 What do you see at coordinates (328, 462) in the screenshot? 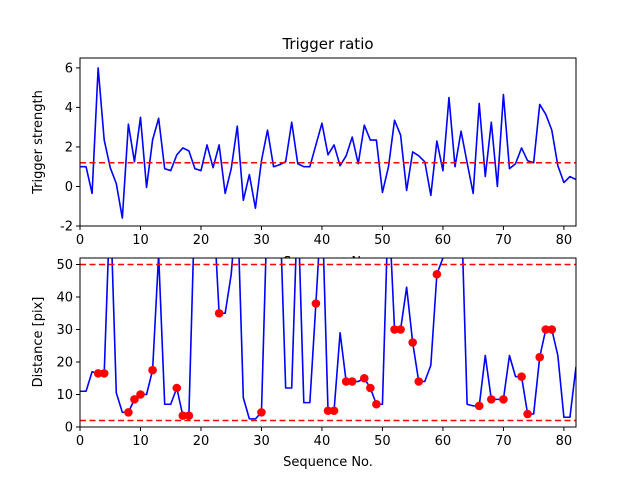
I see `x-axis-label: Sequence No.` at bounding box center [328, 462].